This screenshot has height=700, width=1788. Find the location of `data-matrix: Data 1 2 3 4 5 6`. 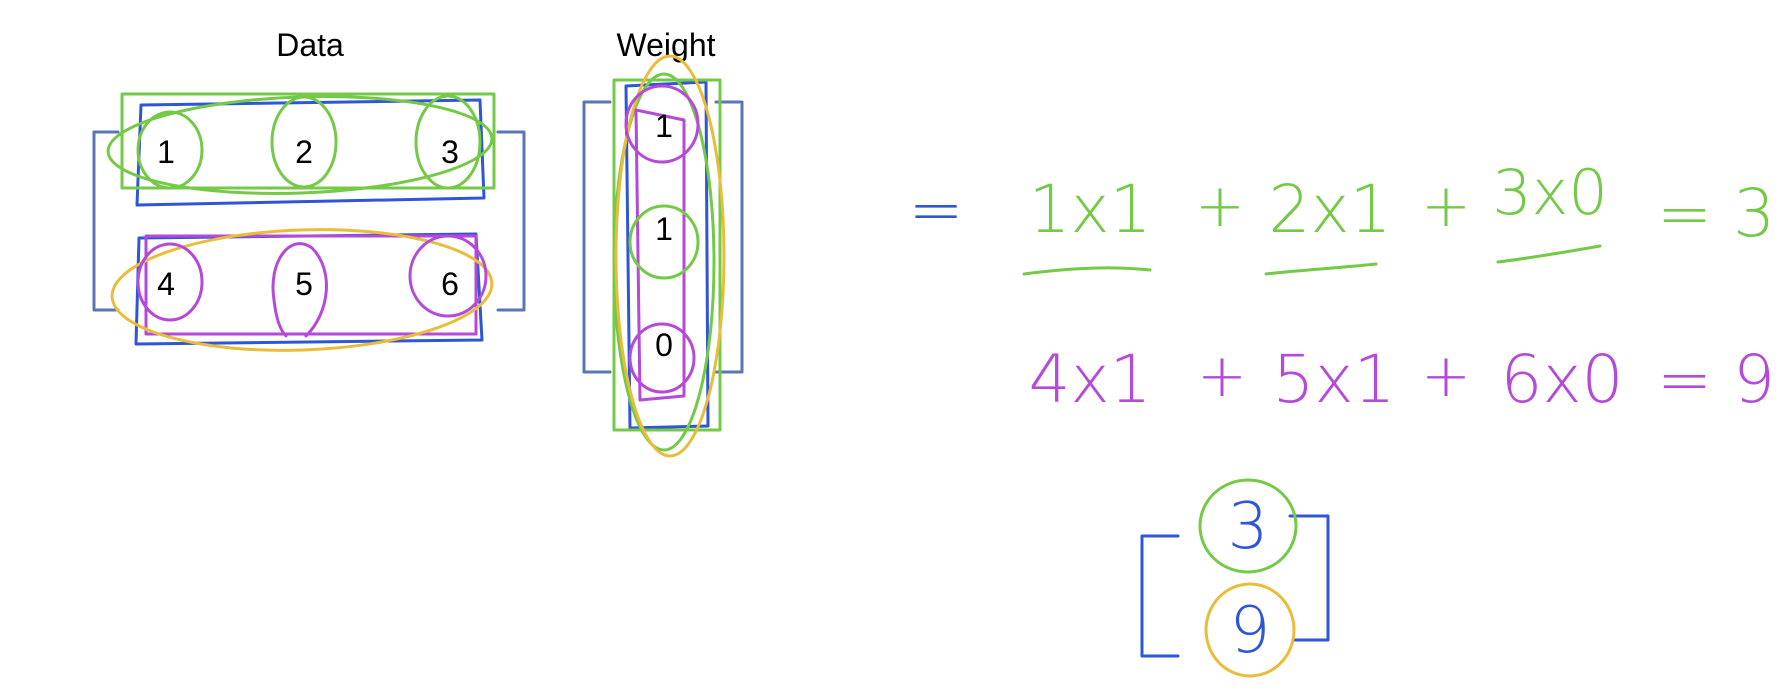

data-matrix: Data 1 2 3 4 5 6 is located at coordinates (309, 189).